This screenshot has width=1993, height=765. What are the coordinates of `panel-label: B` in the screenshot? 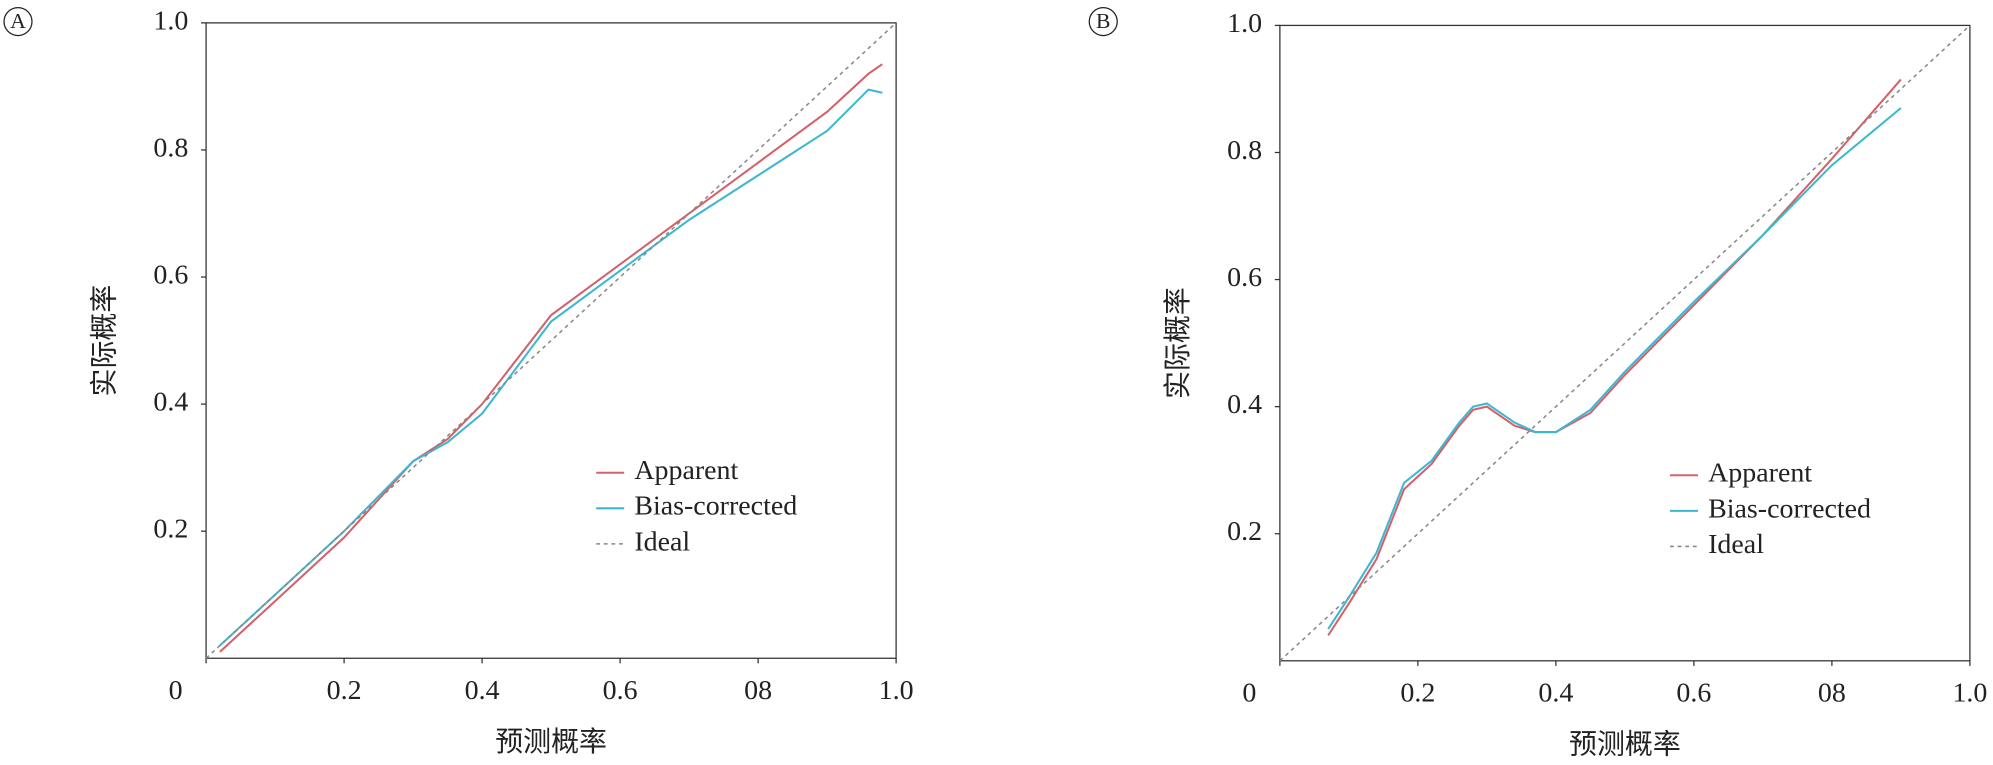 It's located at (1103, 21).